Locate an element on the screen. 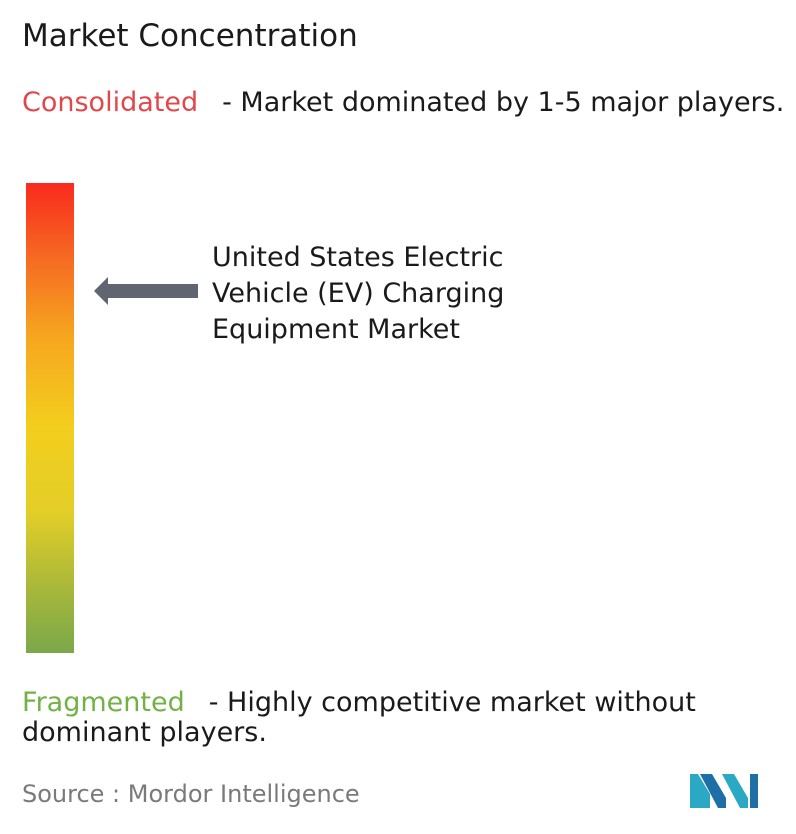 The height and width of the screenshot is (834, 796). fragmented-label: Fragmented is located at coordinates (103, 702).